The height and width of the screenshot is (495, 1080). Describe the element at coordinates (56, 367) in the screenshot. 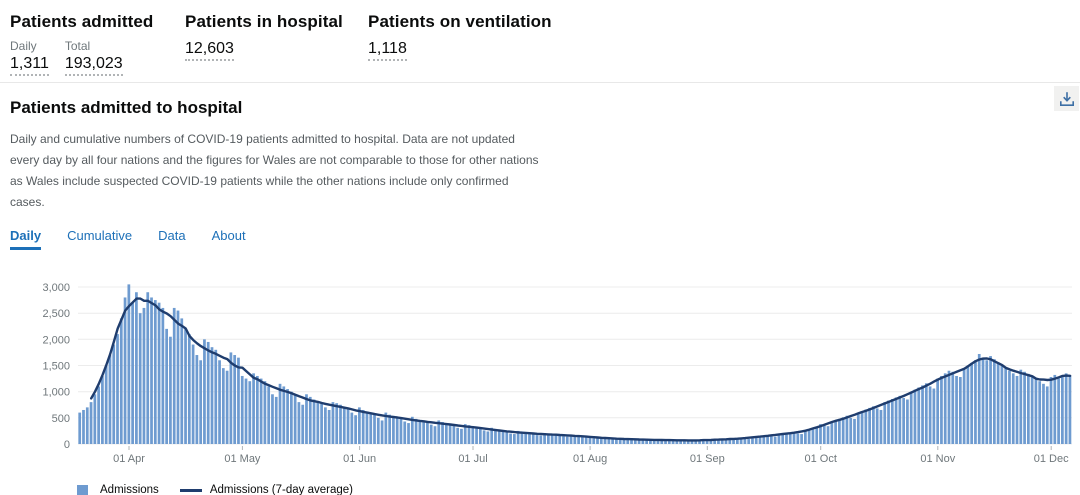

I see `svg-text: 1,500` at that location.